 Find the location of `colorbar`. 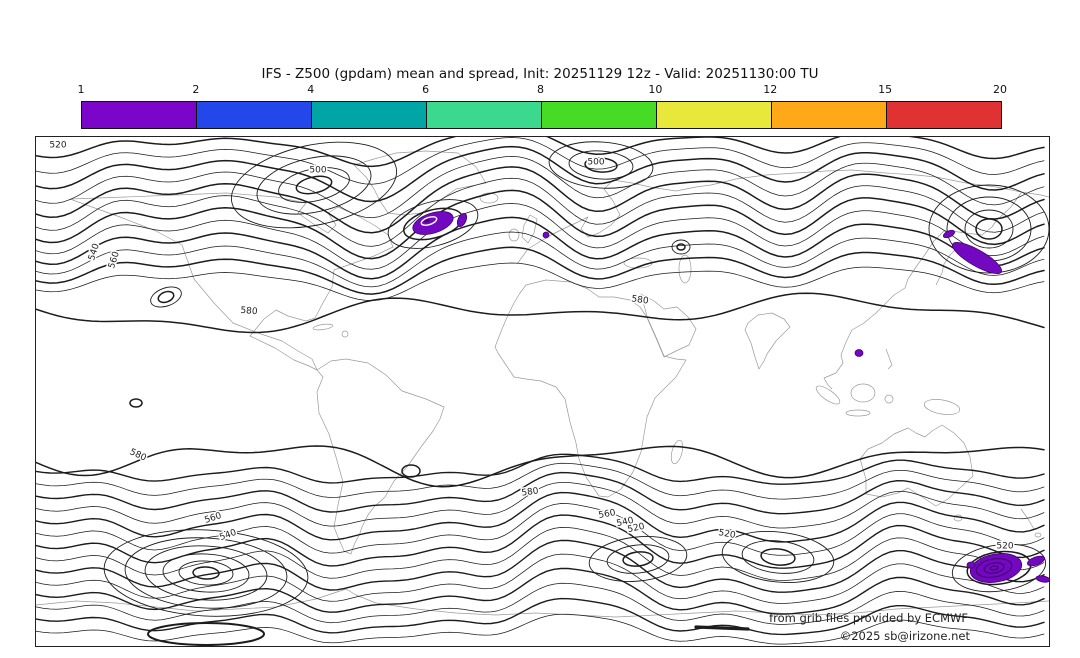

colorbar is located at coordinates (541, 115).